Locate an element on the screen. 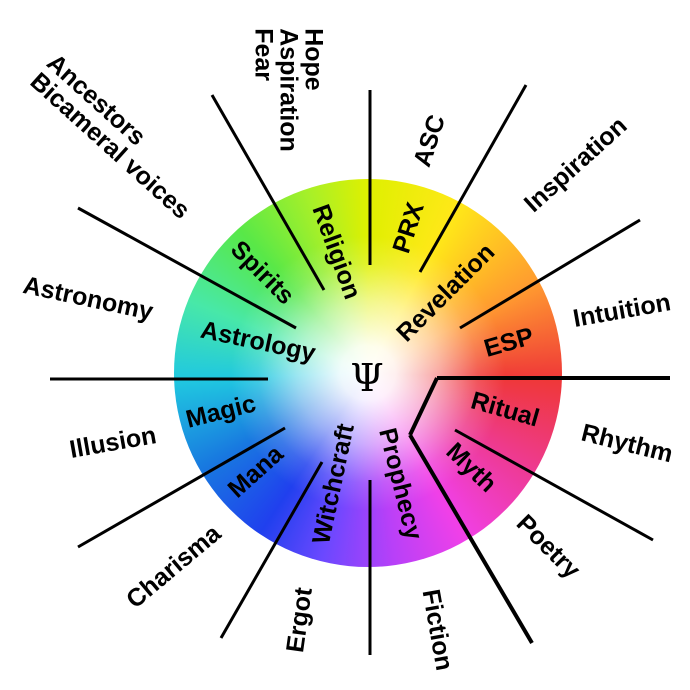 Image resolution: width=690 pixels, height=690 pixels. psi-symbol: Ψ is located at coordinates (367, 378).